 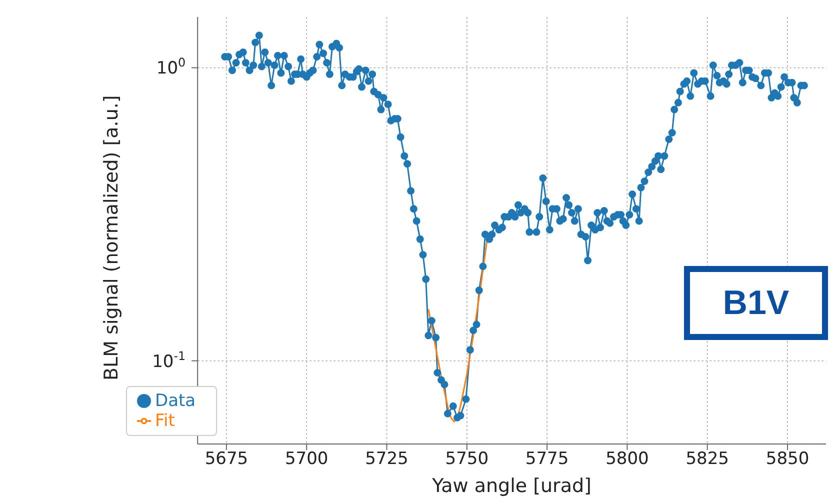 I want to click on x-axis-title: Yaw angle [urad], so click(x=511, y=486).